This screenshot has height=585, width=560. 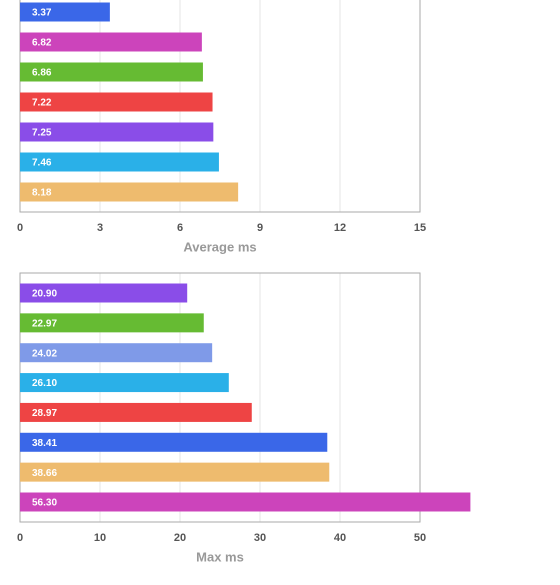 I want to click on x-tick-label: 50, so click(x=420, y=538).